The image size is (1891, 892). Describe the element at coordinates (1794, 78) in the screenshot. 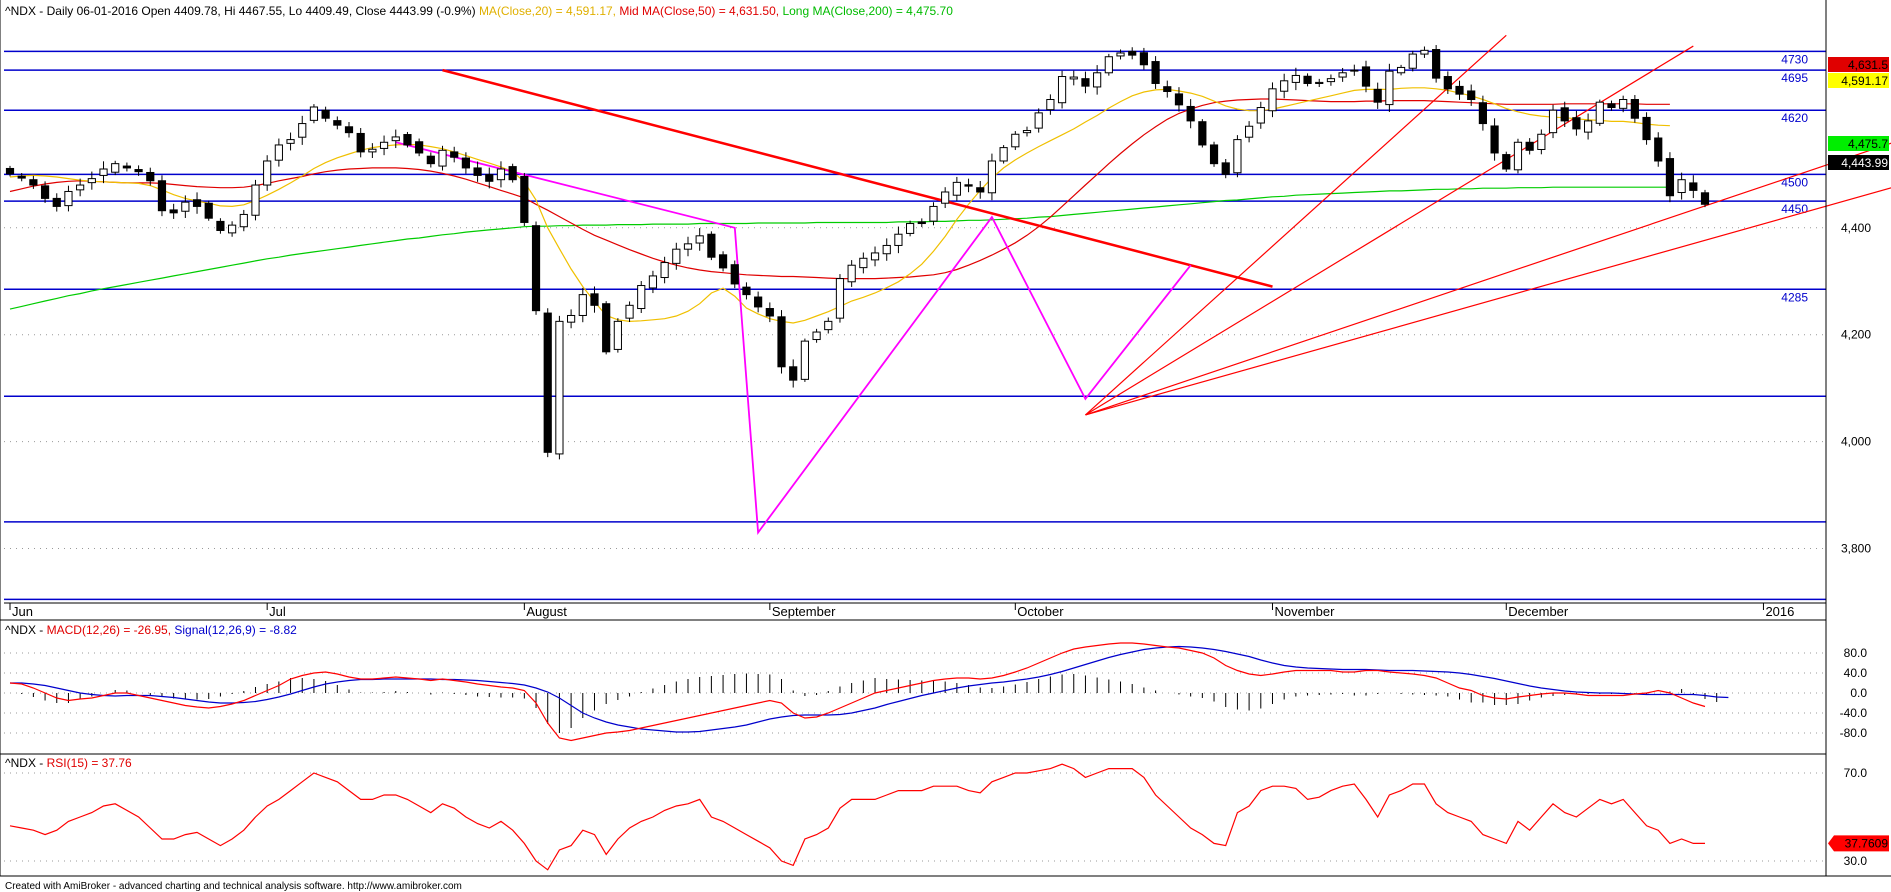

I see `level-label: 4695` at that location.